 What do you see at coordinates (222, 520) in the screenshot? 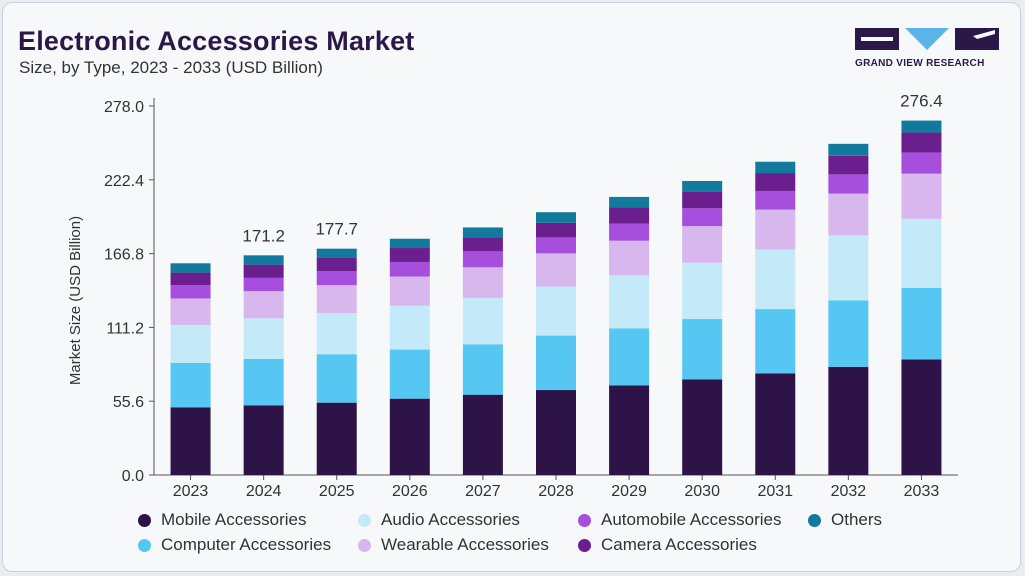
I see `legend-item: Mobile Accessories` at bounding box center [222, 520].